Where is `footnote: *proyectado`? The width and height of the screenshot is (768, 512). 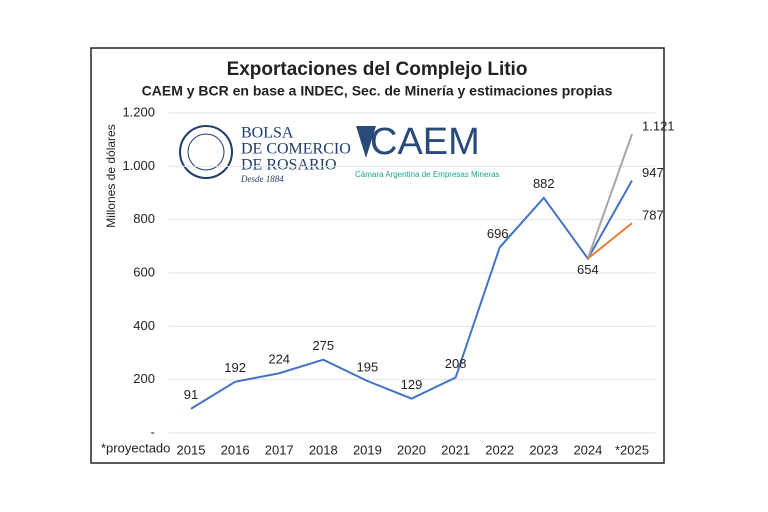 footnote: *proyectado is located at coordinates (135, 447).